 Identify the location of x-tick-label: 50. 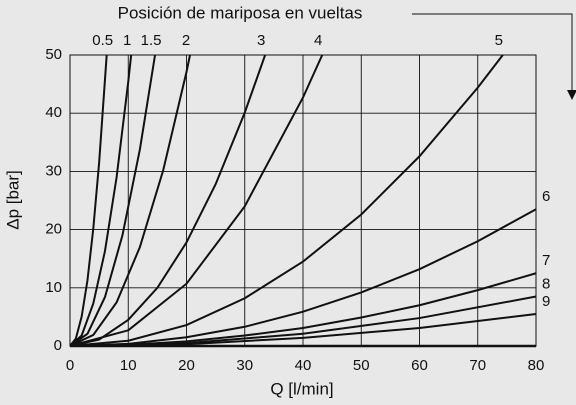
(361, 365).